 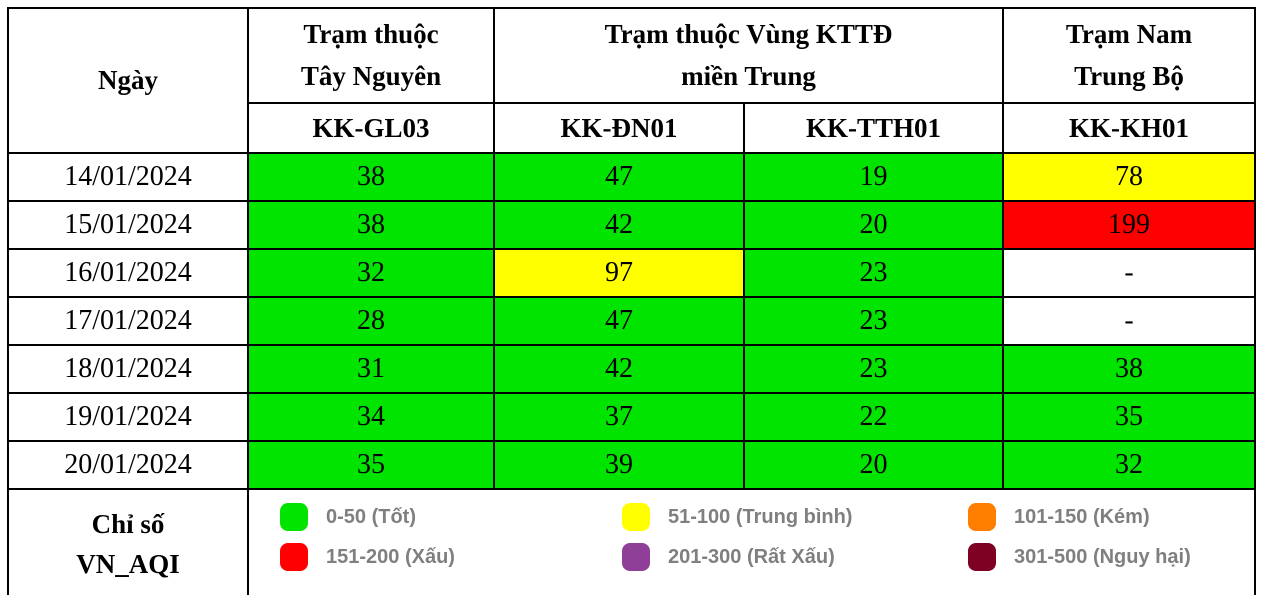 I want to click on table-row: 15/01/2024 38 42 20 199, so click(x=631, y=225).